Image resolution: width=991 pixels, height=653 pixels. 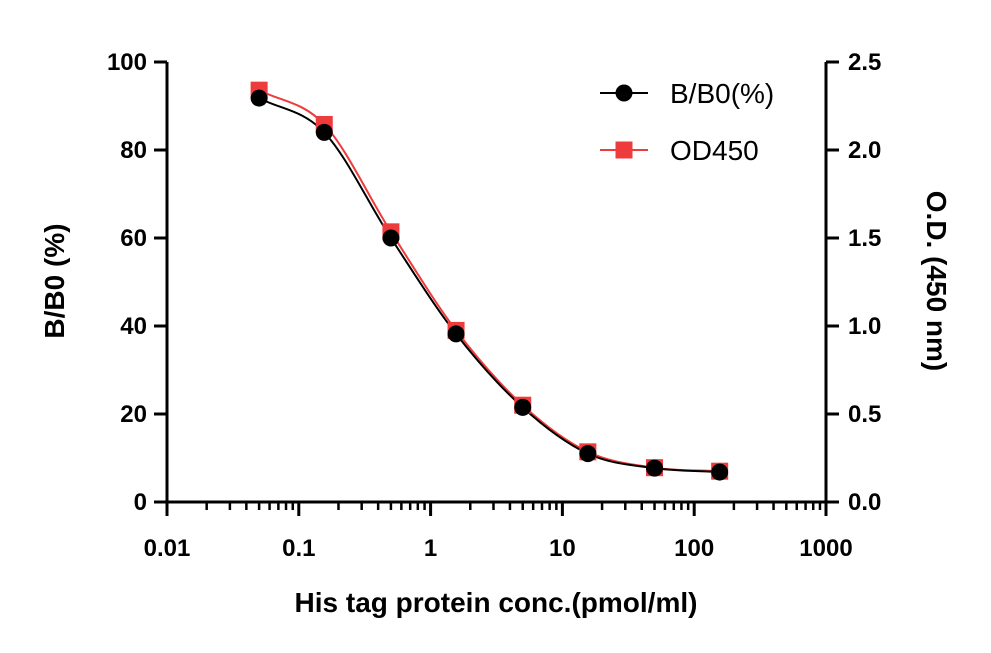 I want to click on y2-tick-label: 2.5, so click(x=864, y=62).